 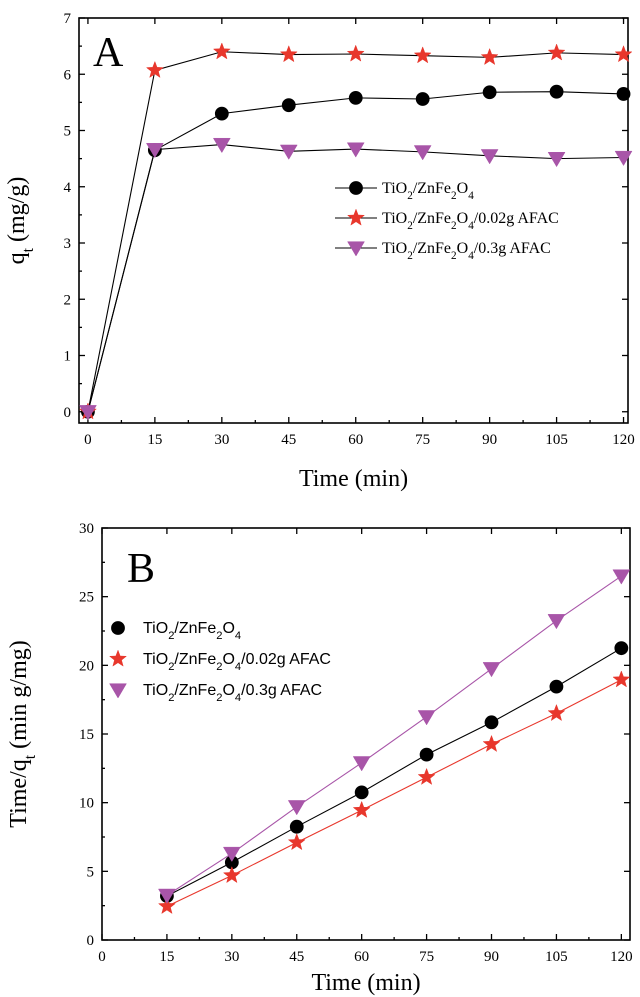 I want to click on legend-entry-s1: TiO2/ZnFe2O4, so click(x=404, y=191).